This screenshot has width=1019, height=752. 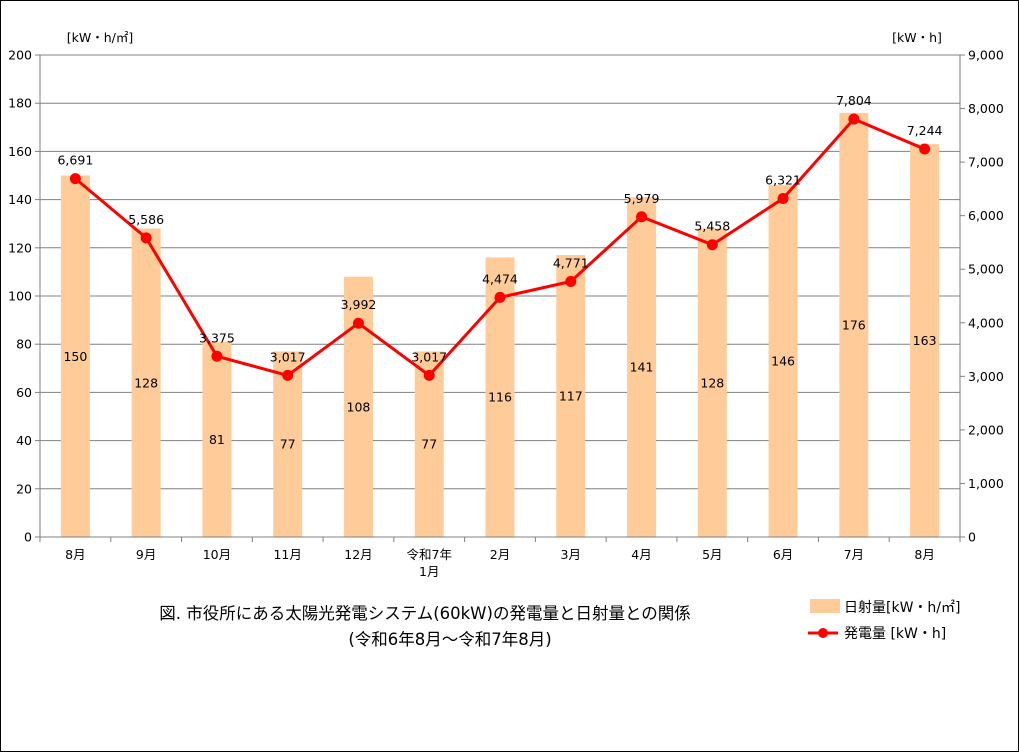 I want to click on bar-value-label-10: 146, so click(x=783, y=361).